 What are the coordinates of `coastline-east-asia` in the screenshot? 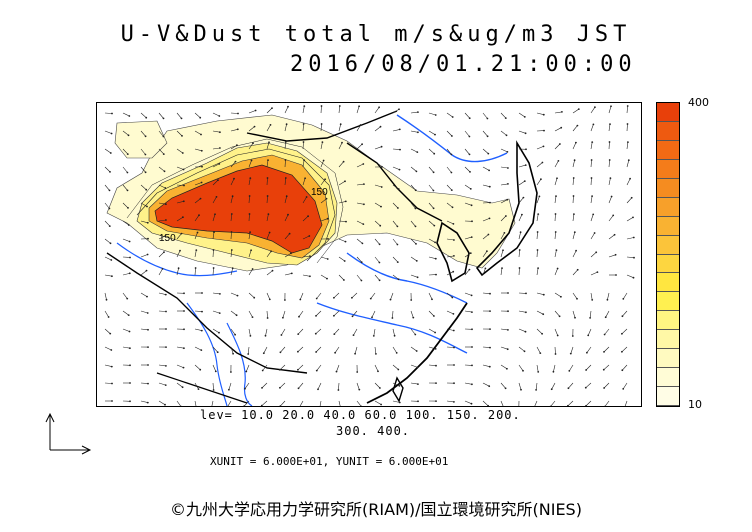 It's located at (417, 353).